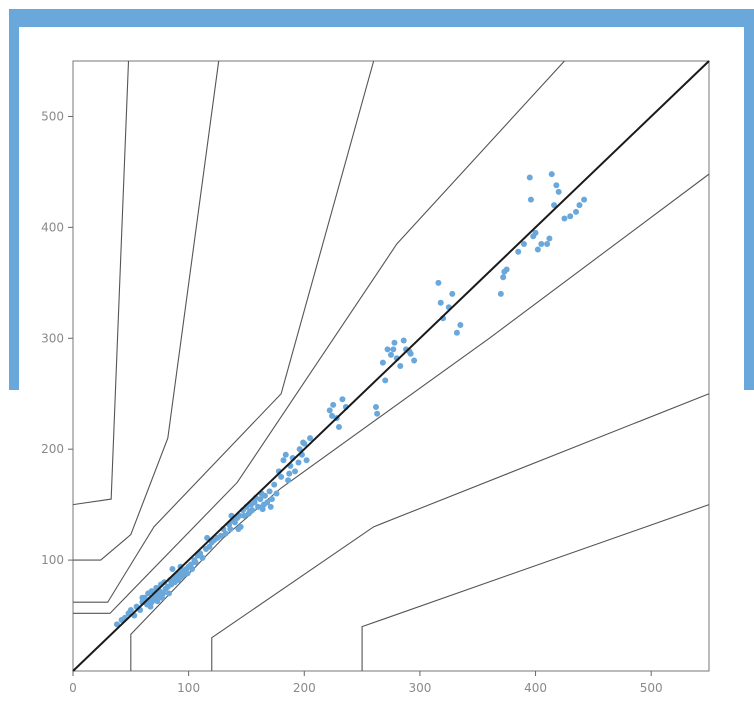 The width and height of the screenshot is (754, 704). What do you see at coordinates (14, 199) in the screenshot?
I see `frame-left-bar` at bounding box center [14, 199].